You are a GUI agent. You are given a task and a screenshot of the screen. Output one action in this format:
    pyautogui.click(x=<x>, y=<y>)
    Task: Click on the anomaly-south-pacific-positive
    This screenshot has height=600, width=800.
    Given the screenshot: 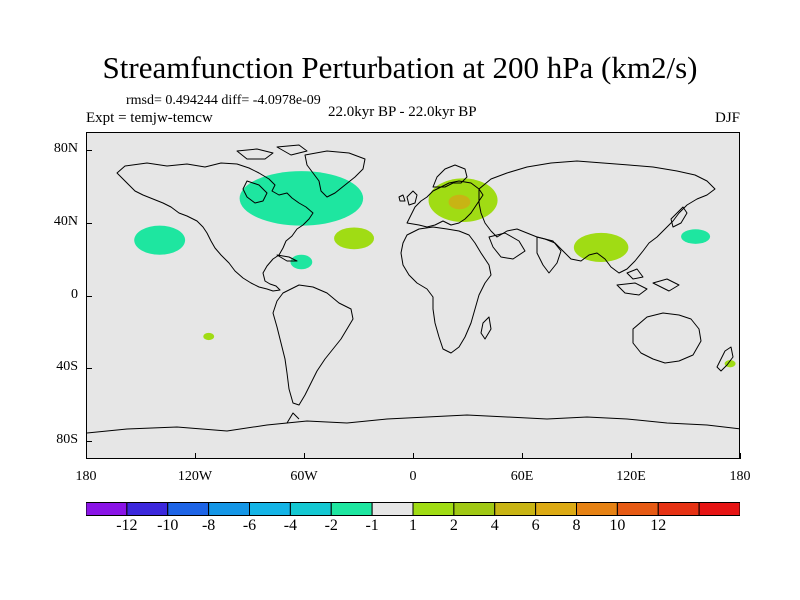 What is the action you would take?
    pyautogui.click(x=209, y=336)
    